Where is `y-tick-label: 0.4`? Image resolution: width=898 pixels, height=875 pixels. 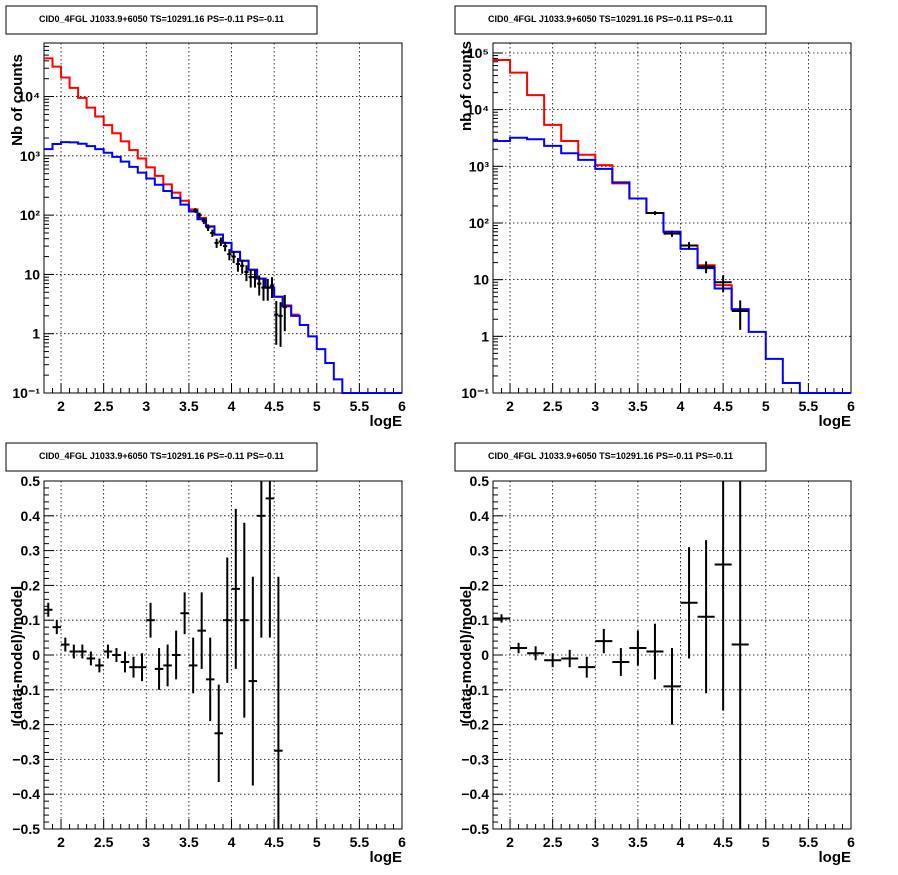 y-tick-label: 0.4 is located at coordinates (480, 516).